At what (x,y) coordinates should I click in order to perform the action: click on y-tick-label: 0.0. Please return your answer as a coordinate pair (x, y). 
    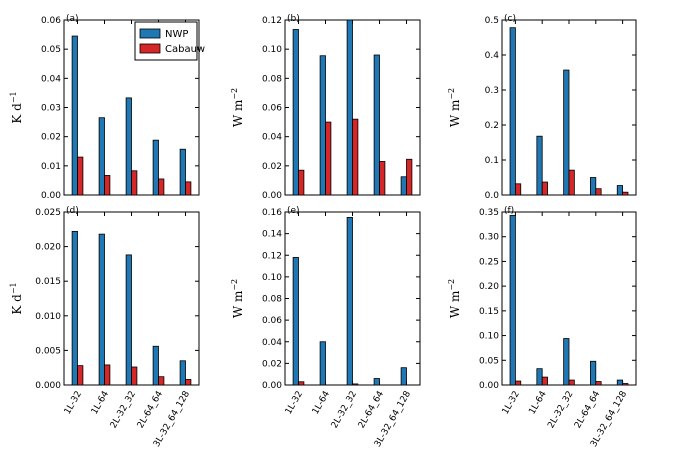
    Looking at the image, I should click on (492, 196).